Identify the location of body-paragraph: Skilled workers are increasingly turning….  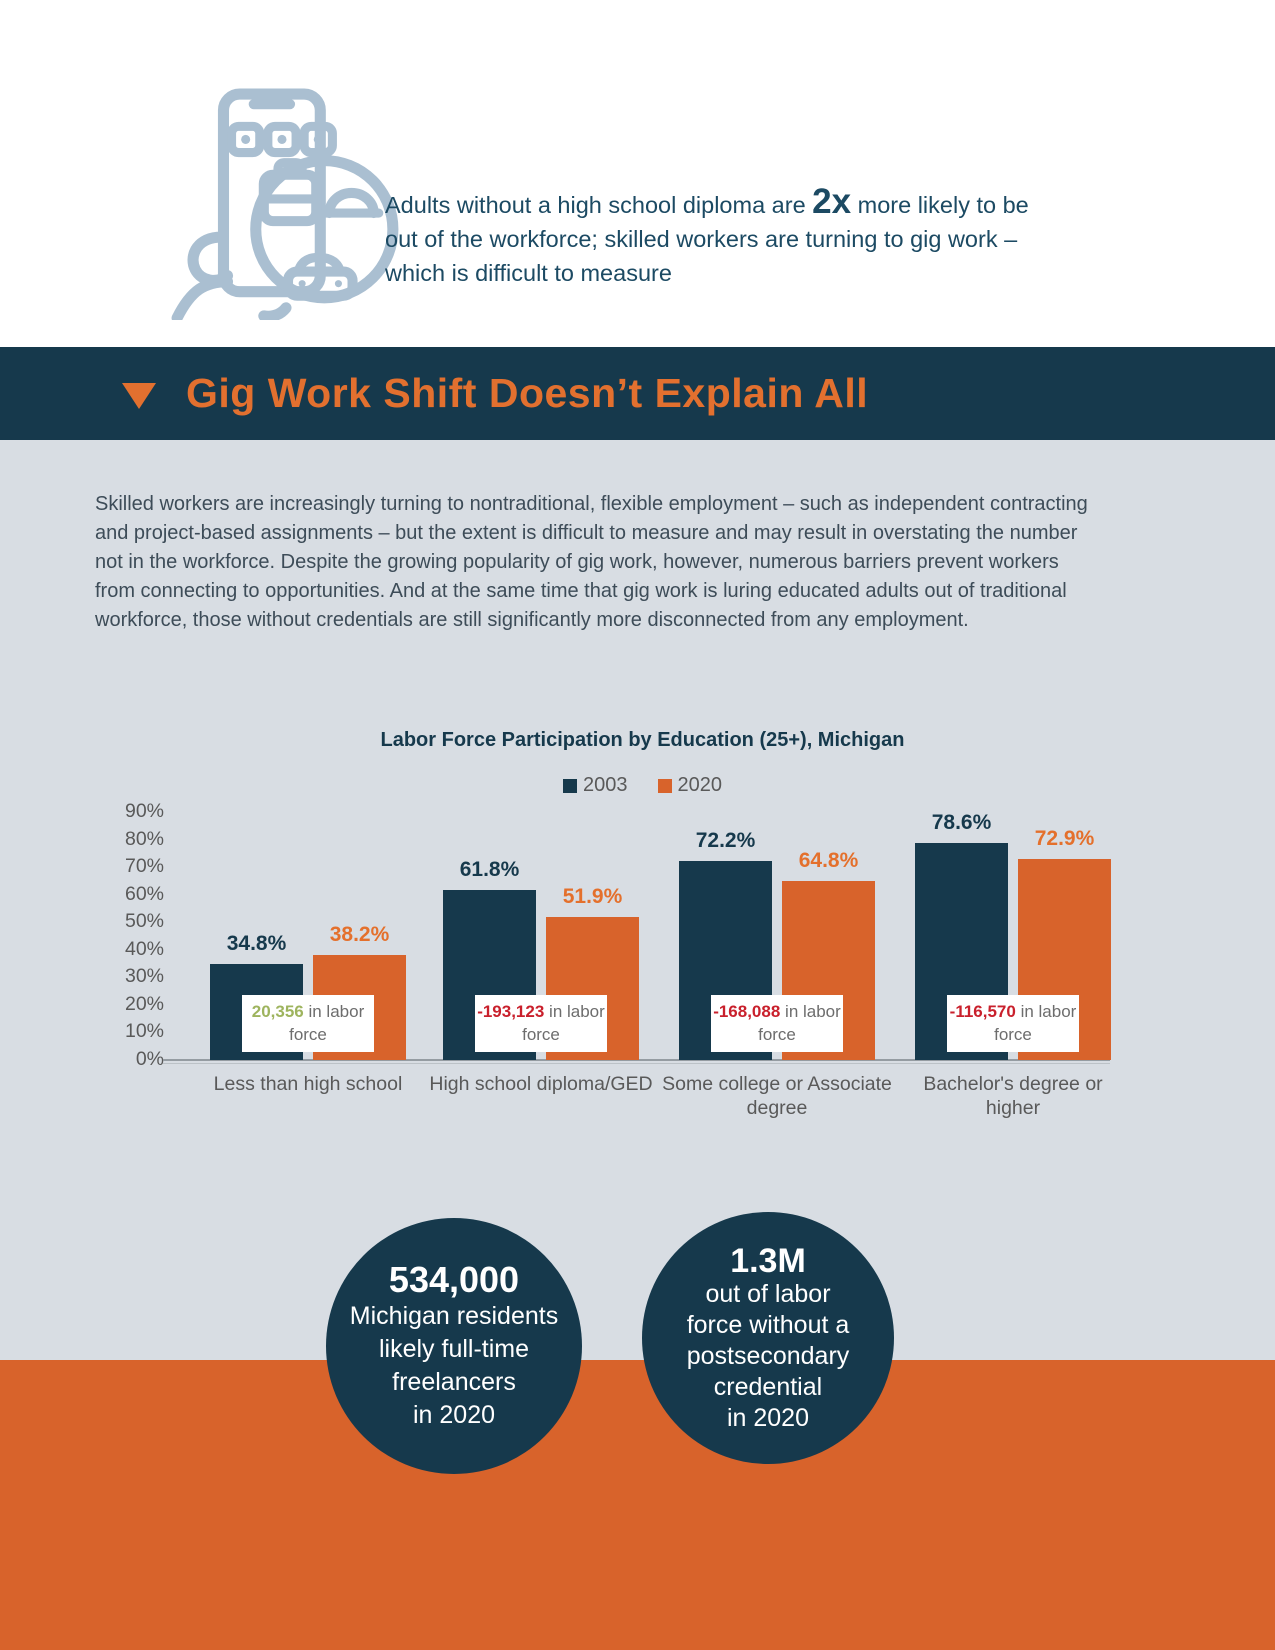
(591, 562).